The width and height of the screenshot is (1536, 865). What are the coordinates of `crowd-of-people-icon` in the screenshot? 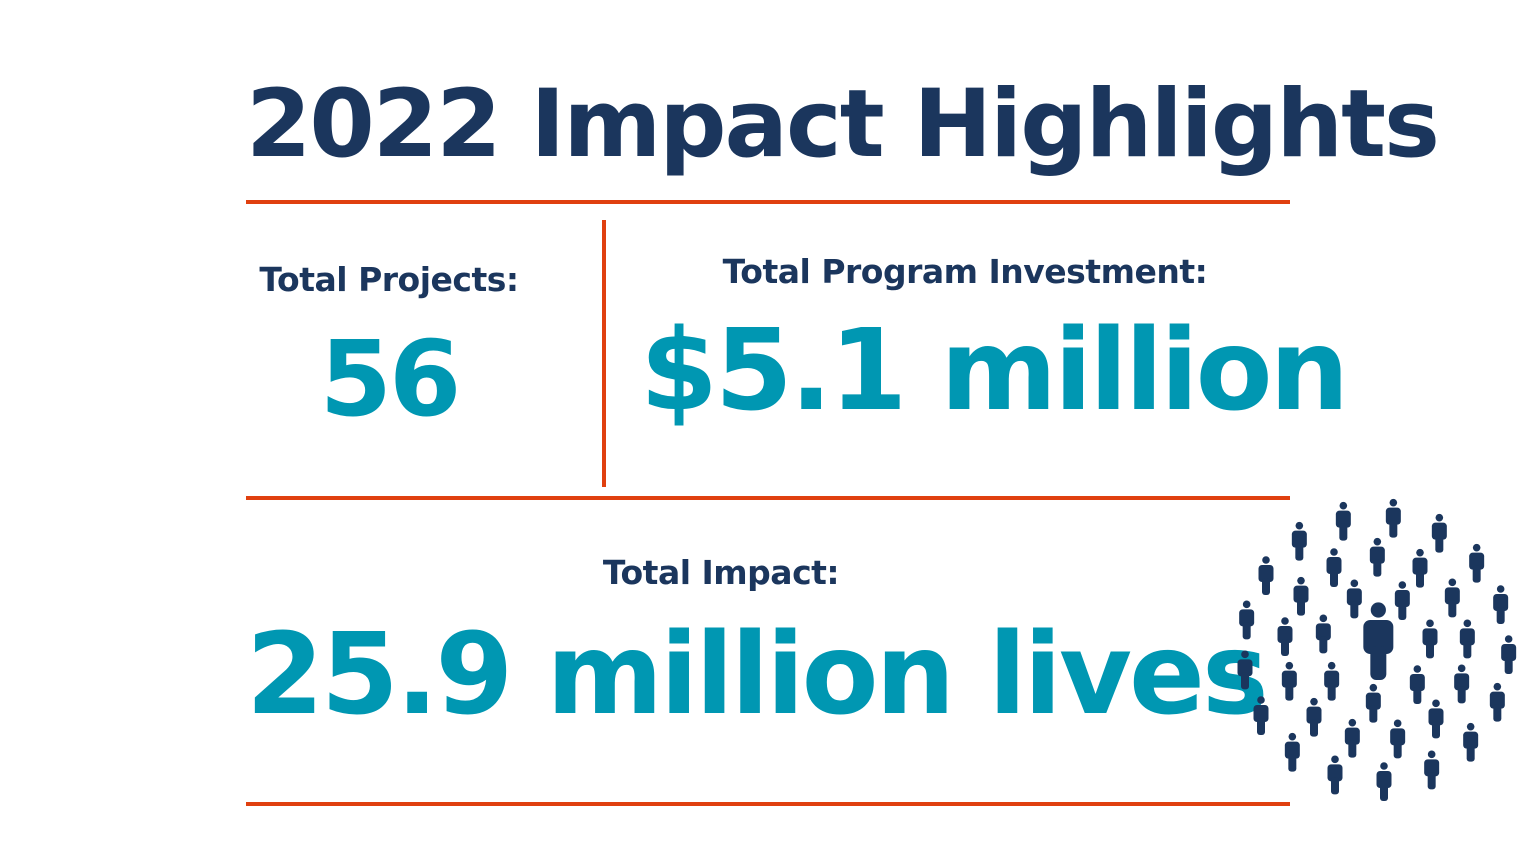 It's located at (1377, 649).